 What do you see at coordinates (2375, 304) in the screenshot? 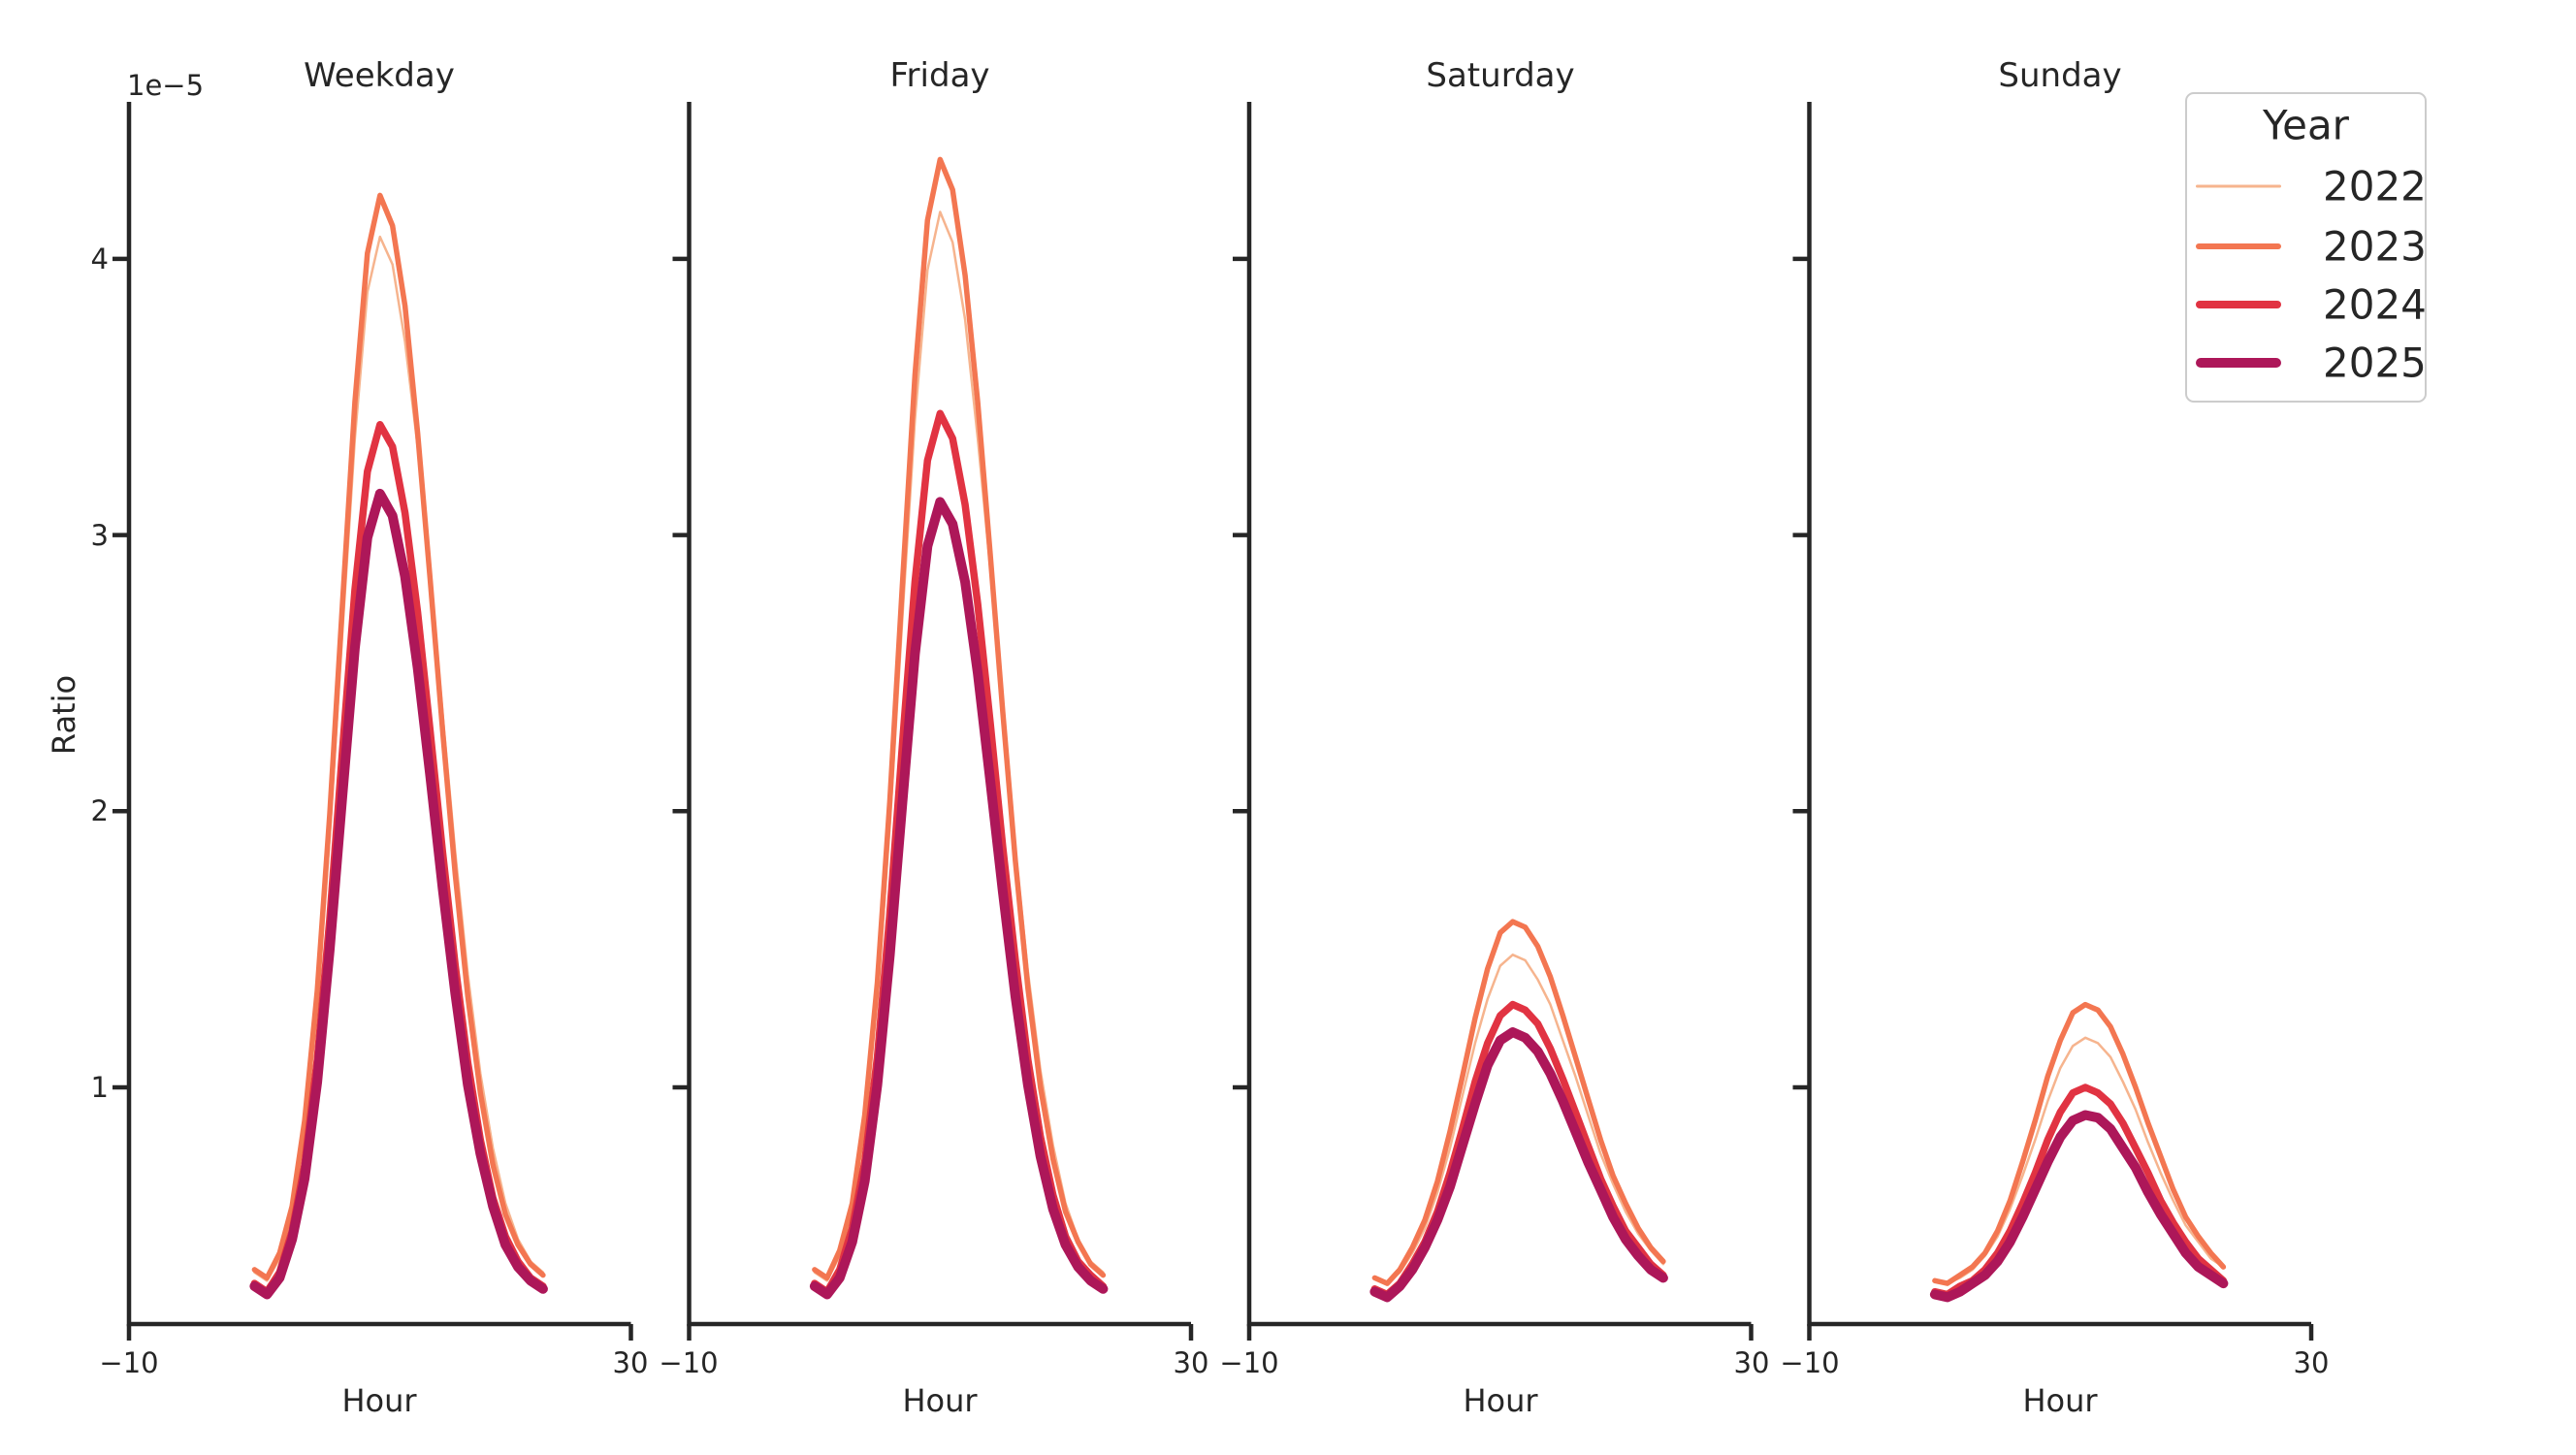
I see `legend-label-2024: 2024` at bounding box center [2375, 304].